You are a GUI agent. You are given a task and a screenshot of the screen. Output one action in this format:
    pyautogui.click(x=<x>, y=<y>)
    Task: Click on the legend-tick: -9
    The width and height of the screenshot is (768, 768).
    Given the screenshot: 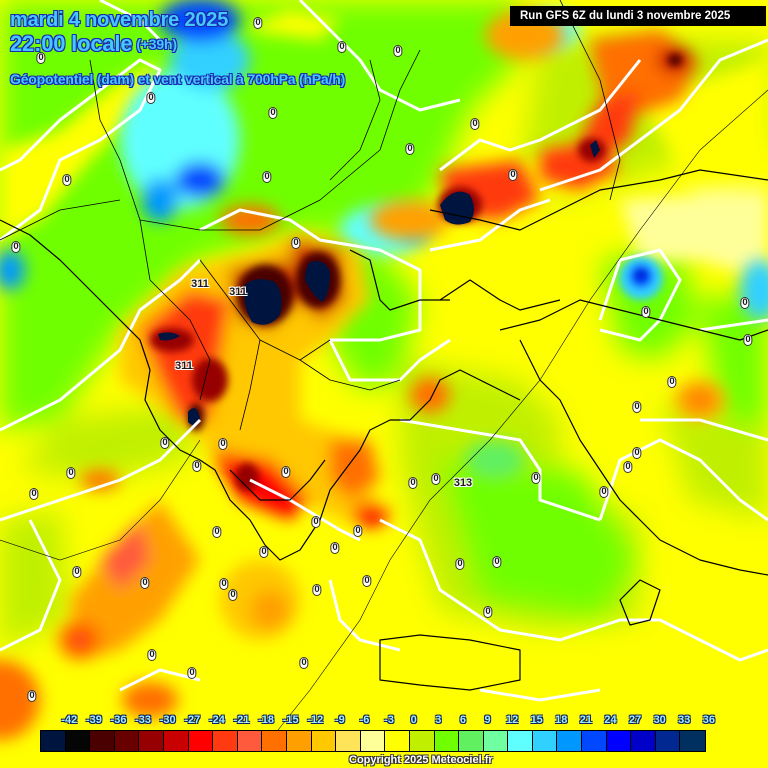 What is the action you would take?
    pyautogui.click(x=340, y=720)
    